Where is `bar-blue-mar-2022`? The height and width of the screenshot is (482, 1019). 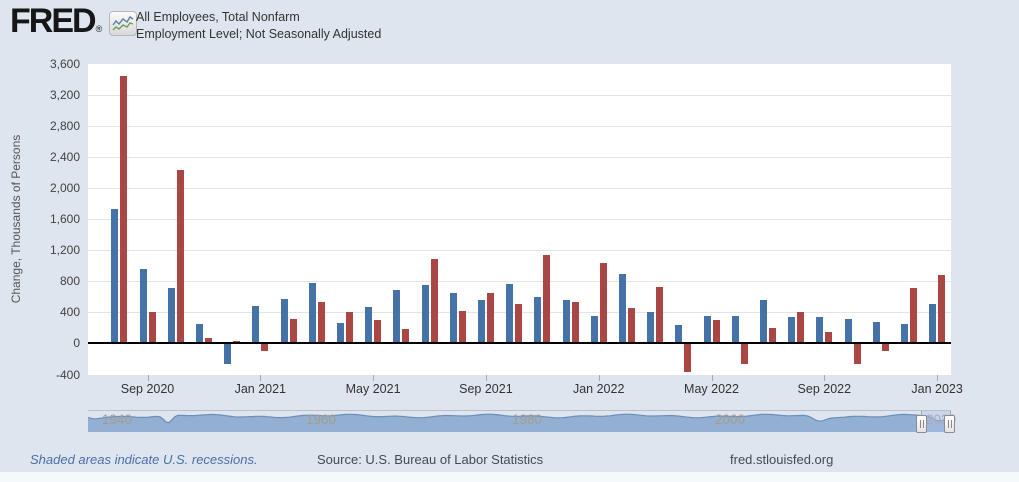
bar-blue-mar-2022 is located at coordinates (651, 328).